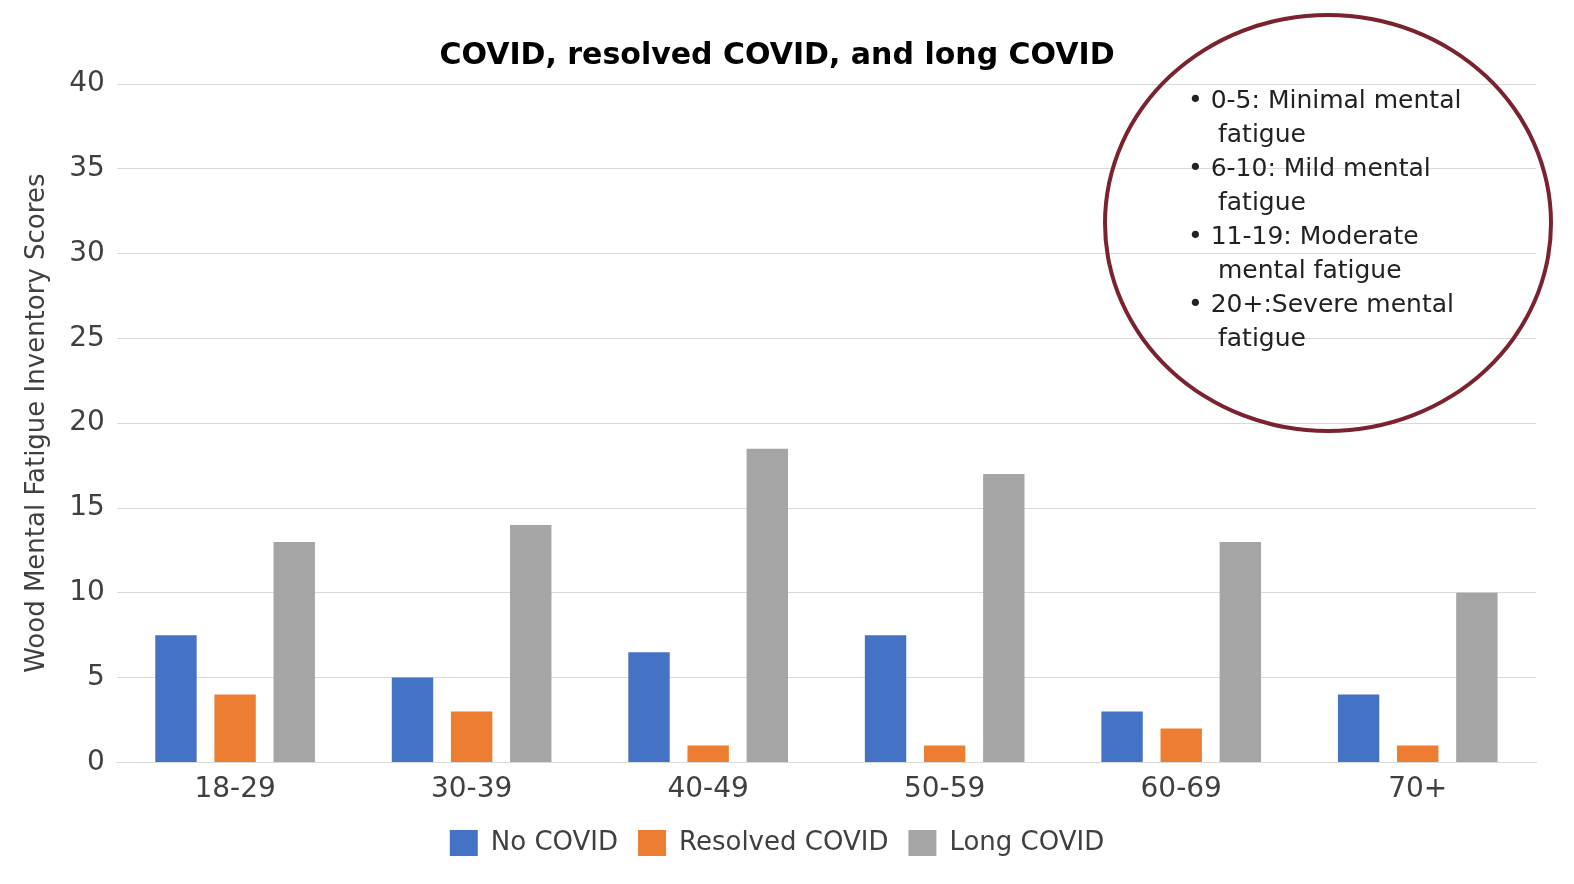  Describe the element at coordinates (1304, 253) in the screenshot. I see `annotation: • 11-19: Moderate mental fatigue` at that location.